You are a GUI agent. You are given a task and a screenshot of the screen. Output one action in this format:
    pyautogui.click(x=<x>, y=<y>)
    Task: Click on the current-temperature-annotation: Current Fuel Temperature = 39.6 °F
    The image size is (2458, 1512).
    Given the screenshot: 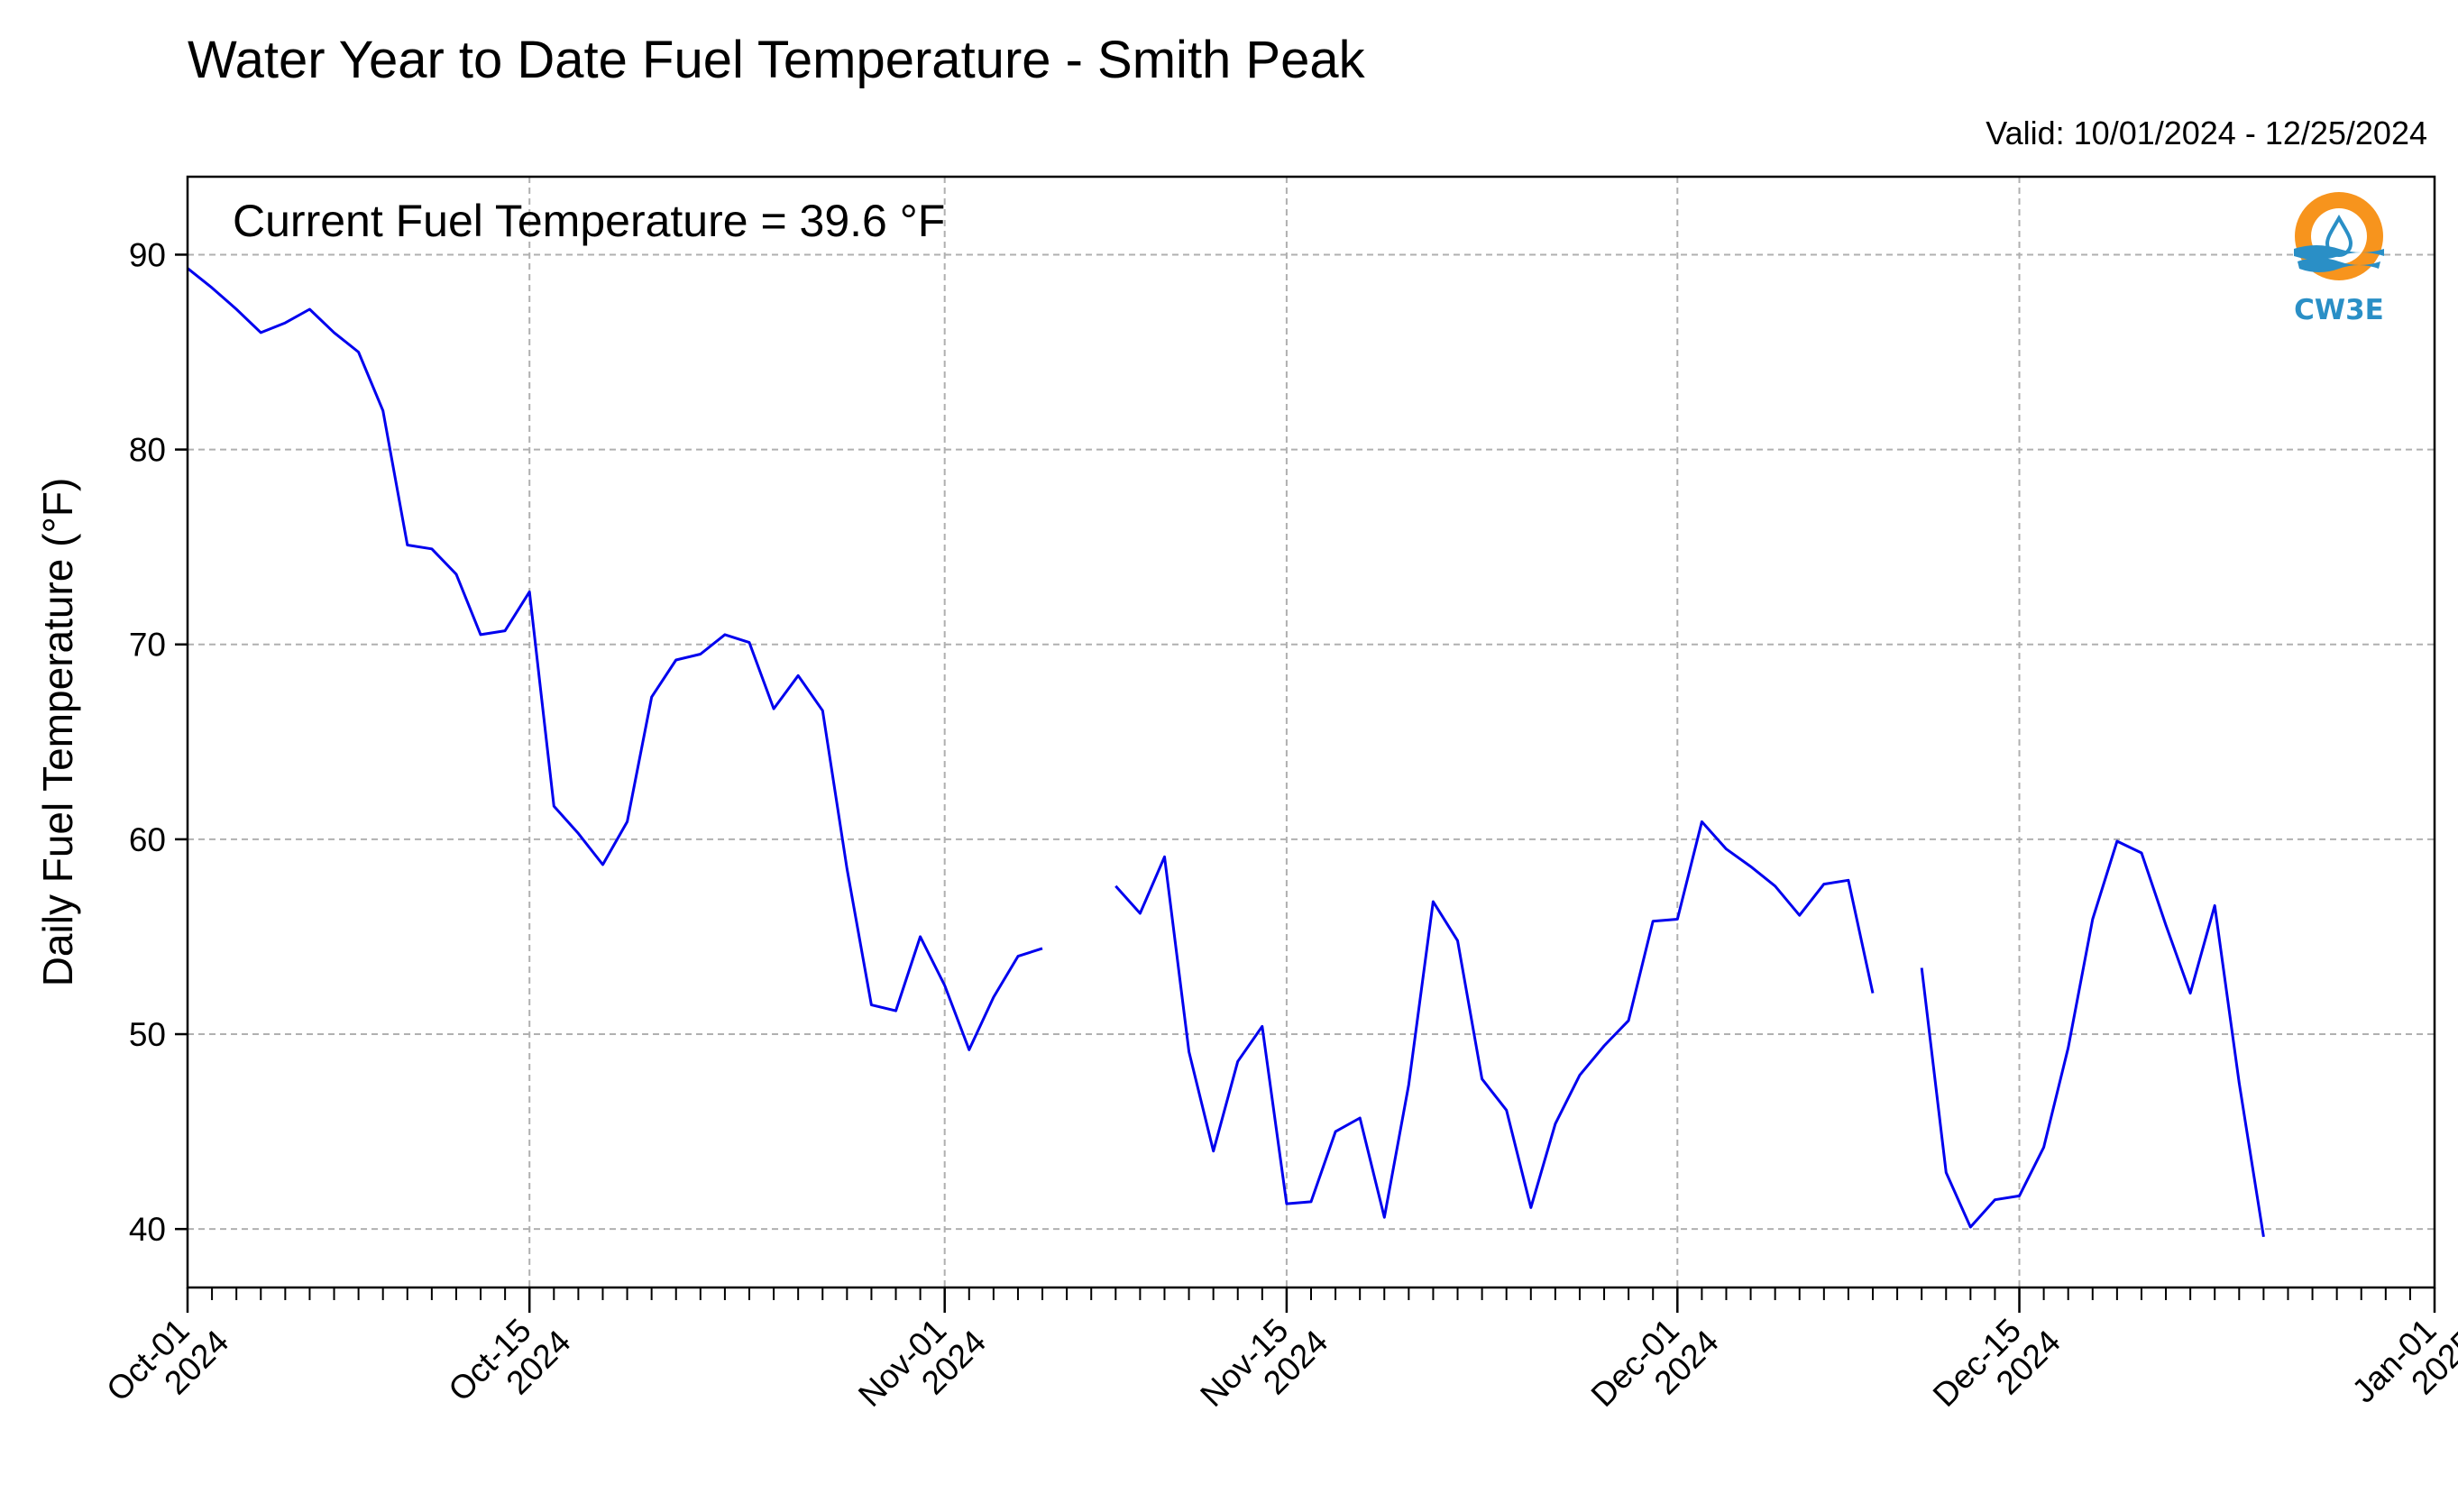 What is the action you would take?
    pyautogui.click(x=589, y=221)
    